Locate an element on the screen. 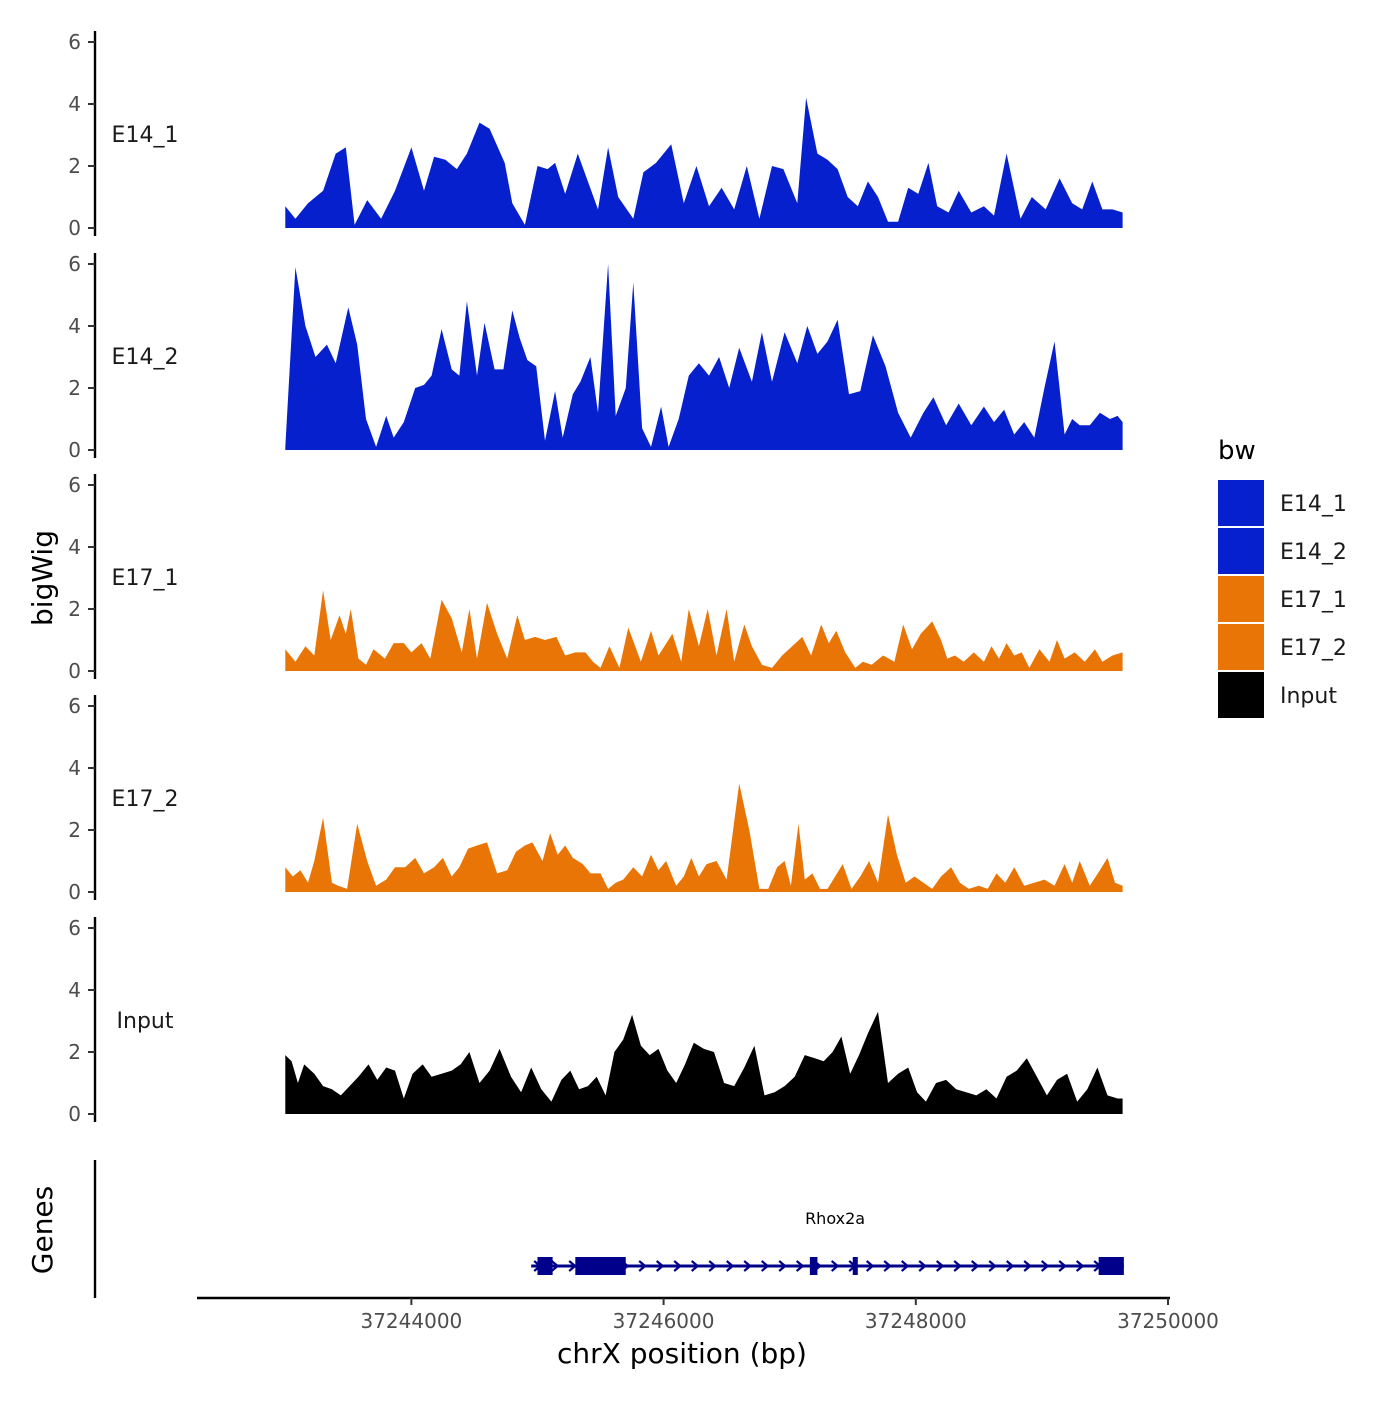 This screenshot has width=1400, height=1405. legend-title: bw is located at coordinates (1237, 451).